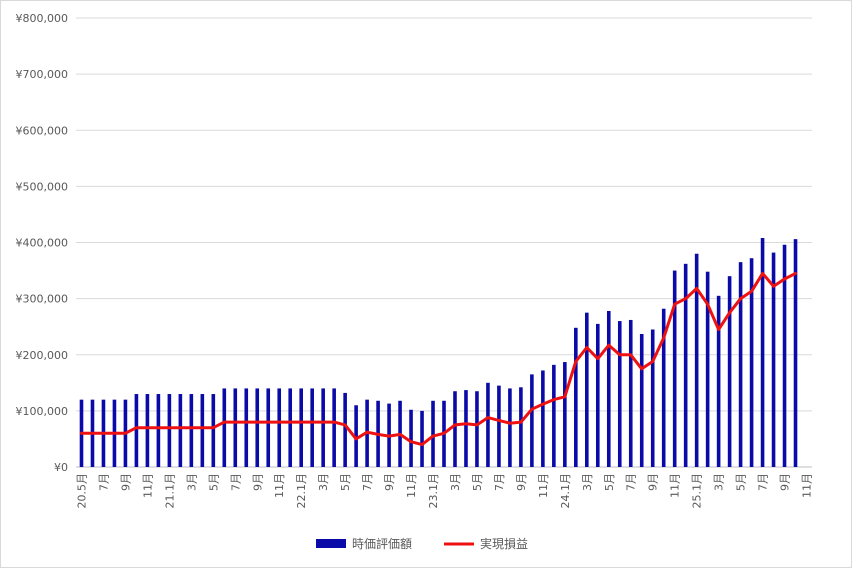  Describe the element at coordinates (61, 467) in the screenshot. I see `y-tick-label: ¥0` at that location.